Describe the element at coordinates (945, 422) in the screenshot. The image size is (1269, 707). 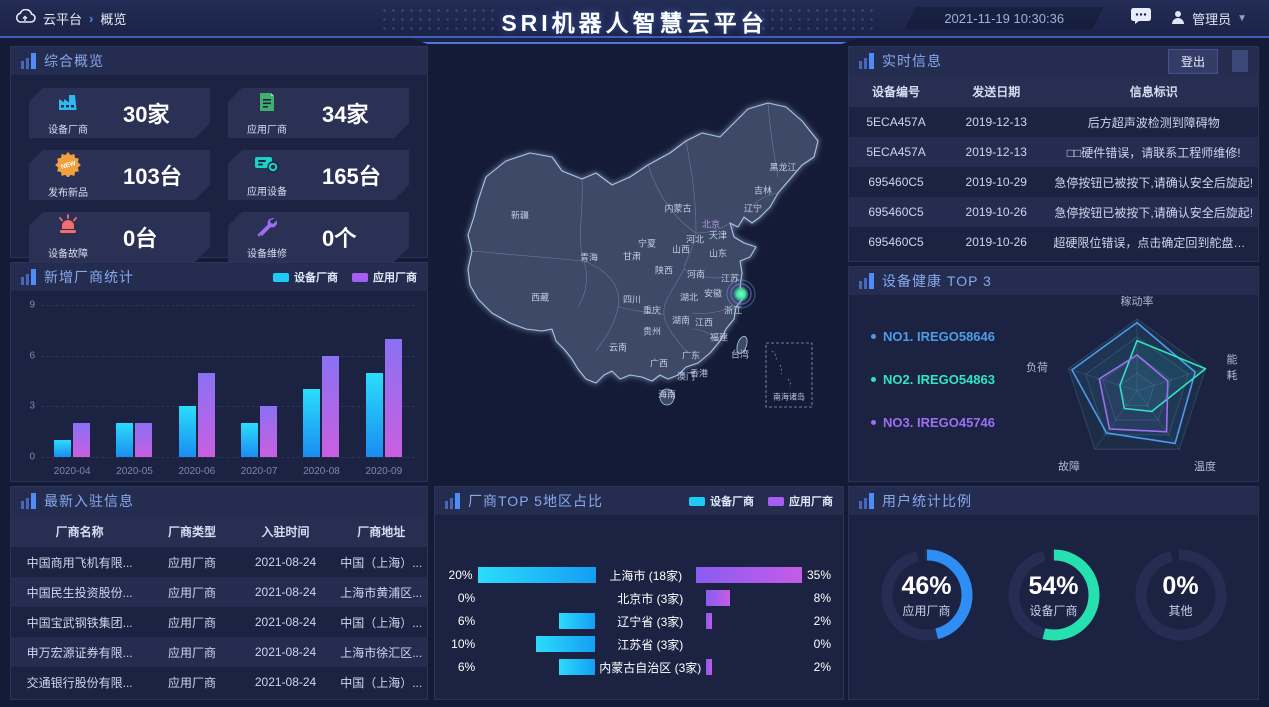
I see `health-rank-item-3: NO3. IREGO45746` at that location.